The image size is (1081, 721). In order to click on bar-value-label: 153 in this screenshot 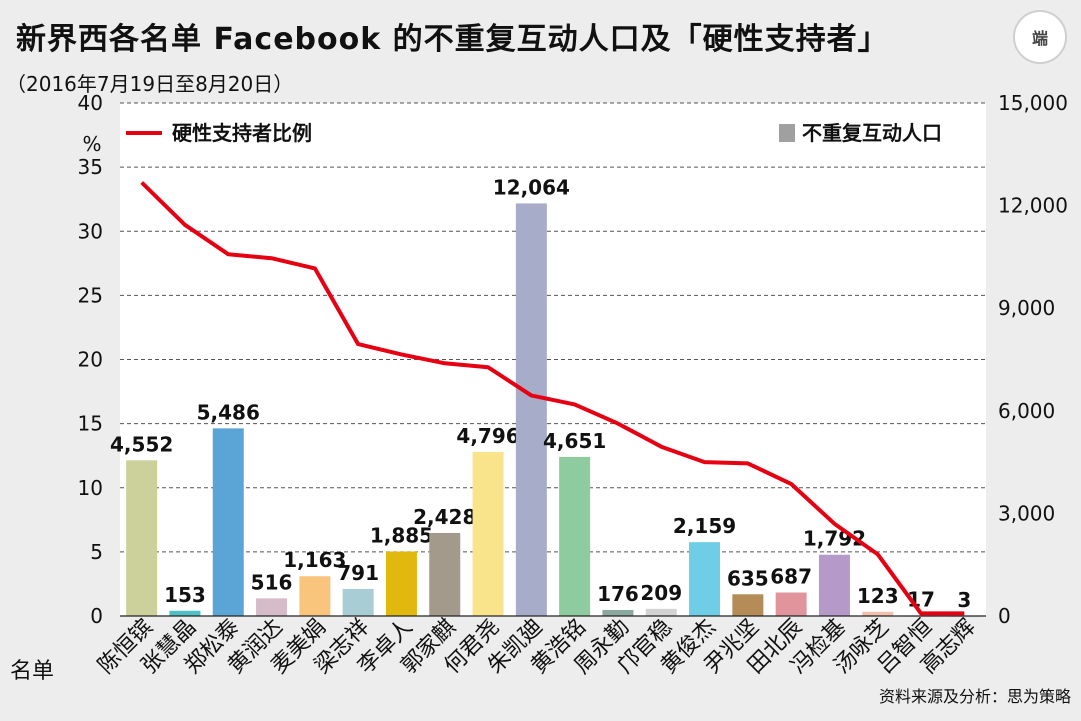, I will do `click(185, 595)`.